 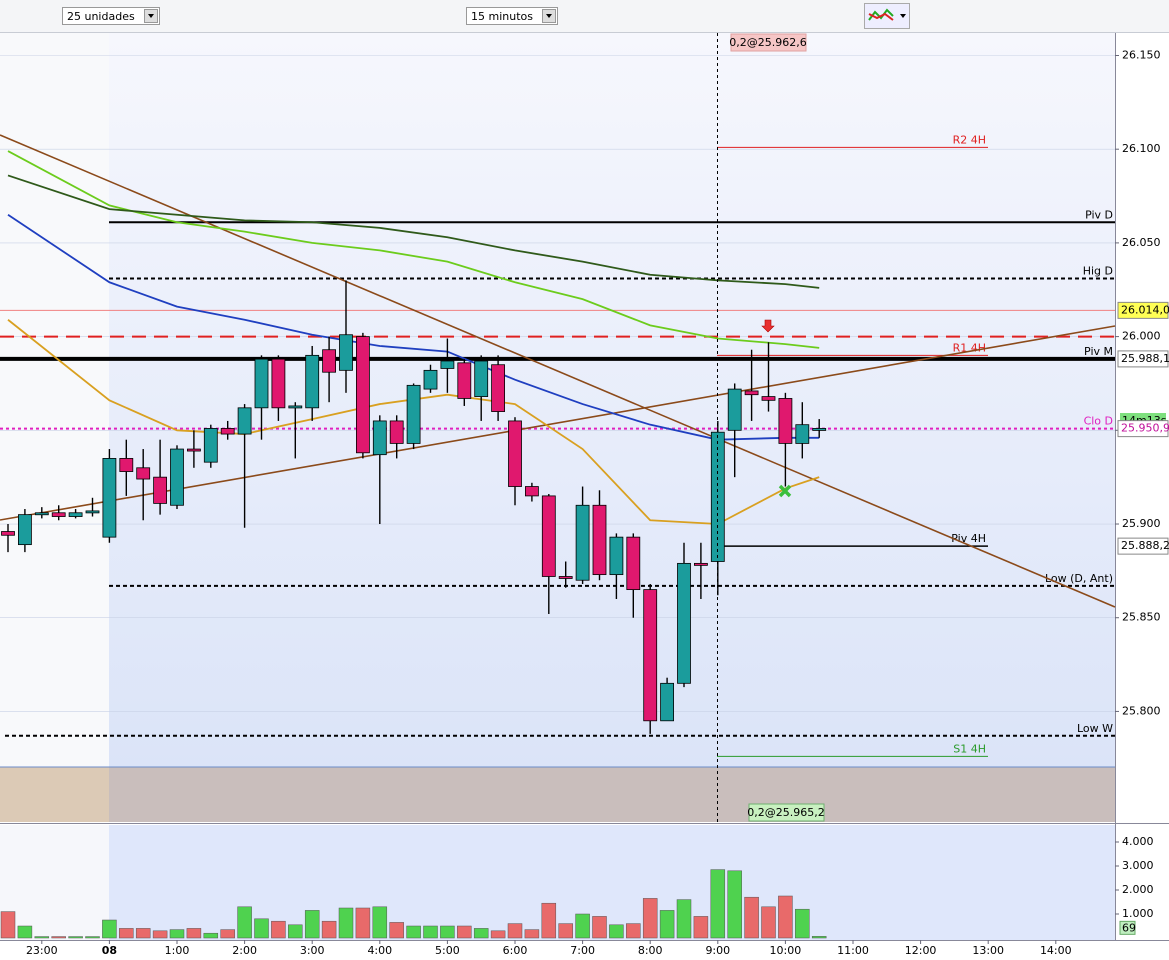 What do you see at coordinates (1145, 358) in the screenshot?
I see `price-tag: 25.988,1` at bounding box center [1145, 358].